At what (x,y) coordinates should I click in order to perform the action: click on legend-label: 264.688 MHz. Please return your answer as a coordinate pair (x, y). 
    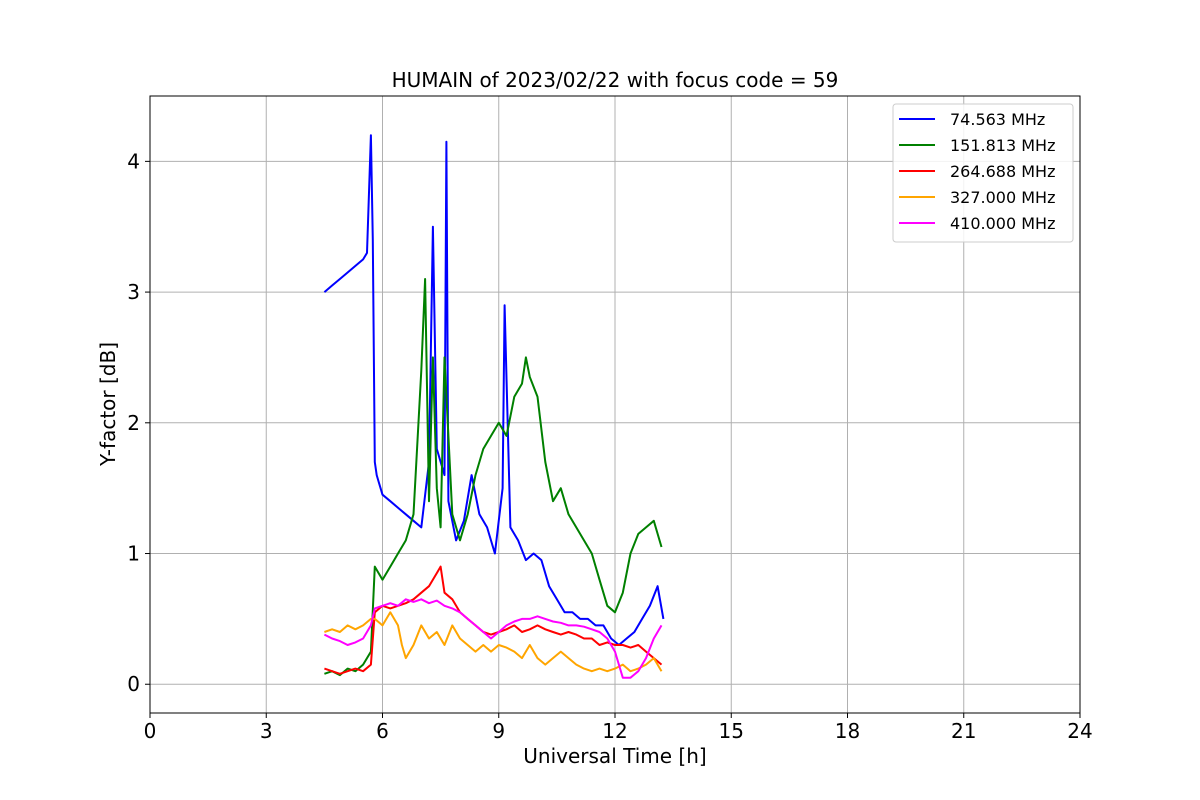
    Looking at the image, I should click on (1002, 171).